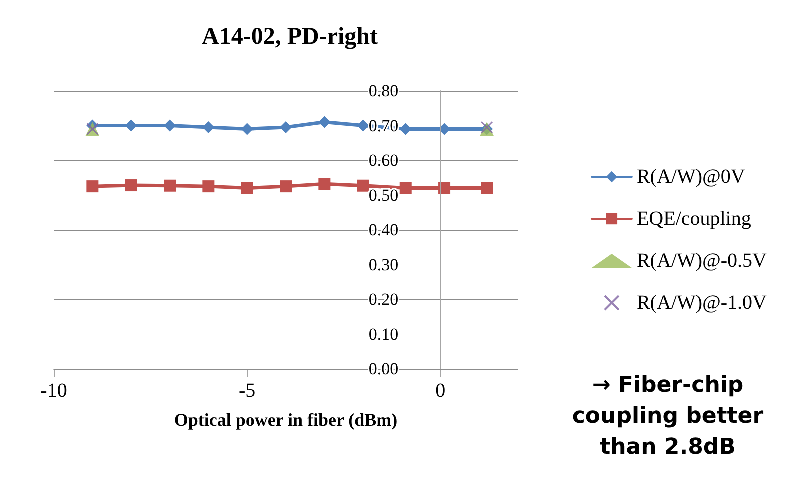 Image resolution: width=792 pixels, height=480 pixels. Describe the element at coordinates (54, 391) in the screenshot. I see `x-tick-label: -10` at that location.